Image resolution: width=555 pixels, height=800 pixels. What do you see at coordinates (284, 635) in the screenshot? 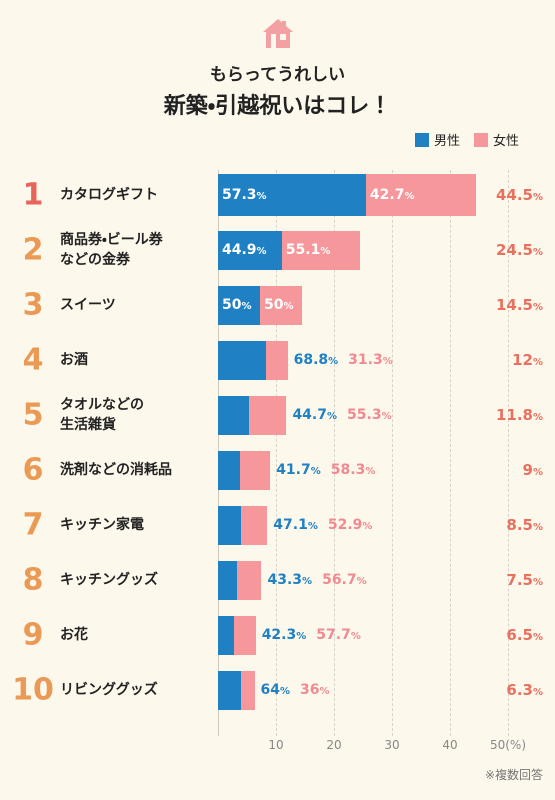
I see `value-label: 42.3%` at bounding box center [284, 635].